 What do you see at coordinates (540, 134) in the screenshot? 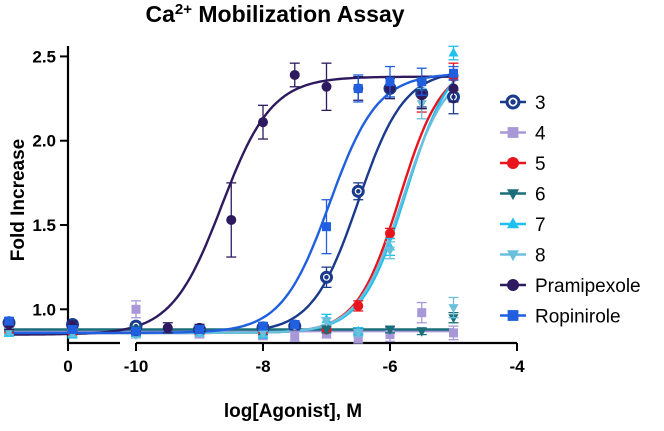
I see `legend-label: 4` at bounding box center [540, 134].